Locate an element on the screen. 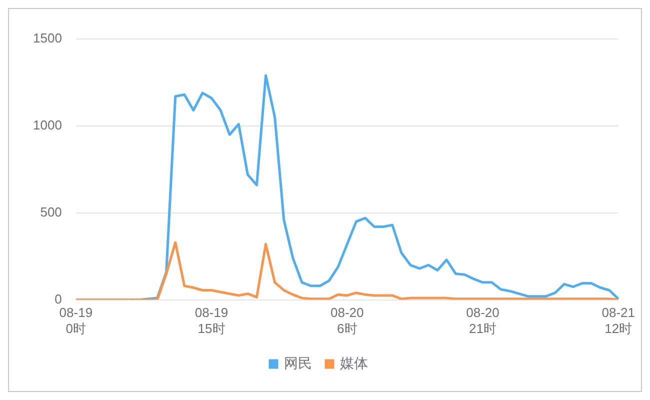  legend-label: 媒体 is located at coordinates (354, 362).